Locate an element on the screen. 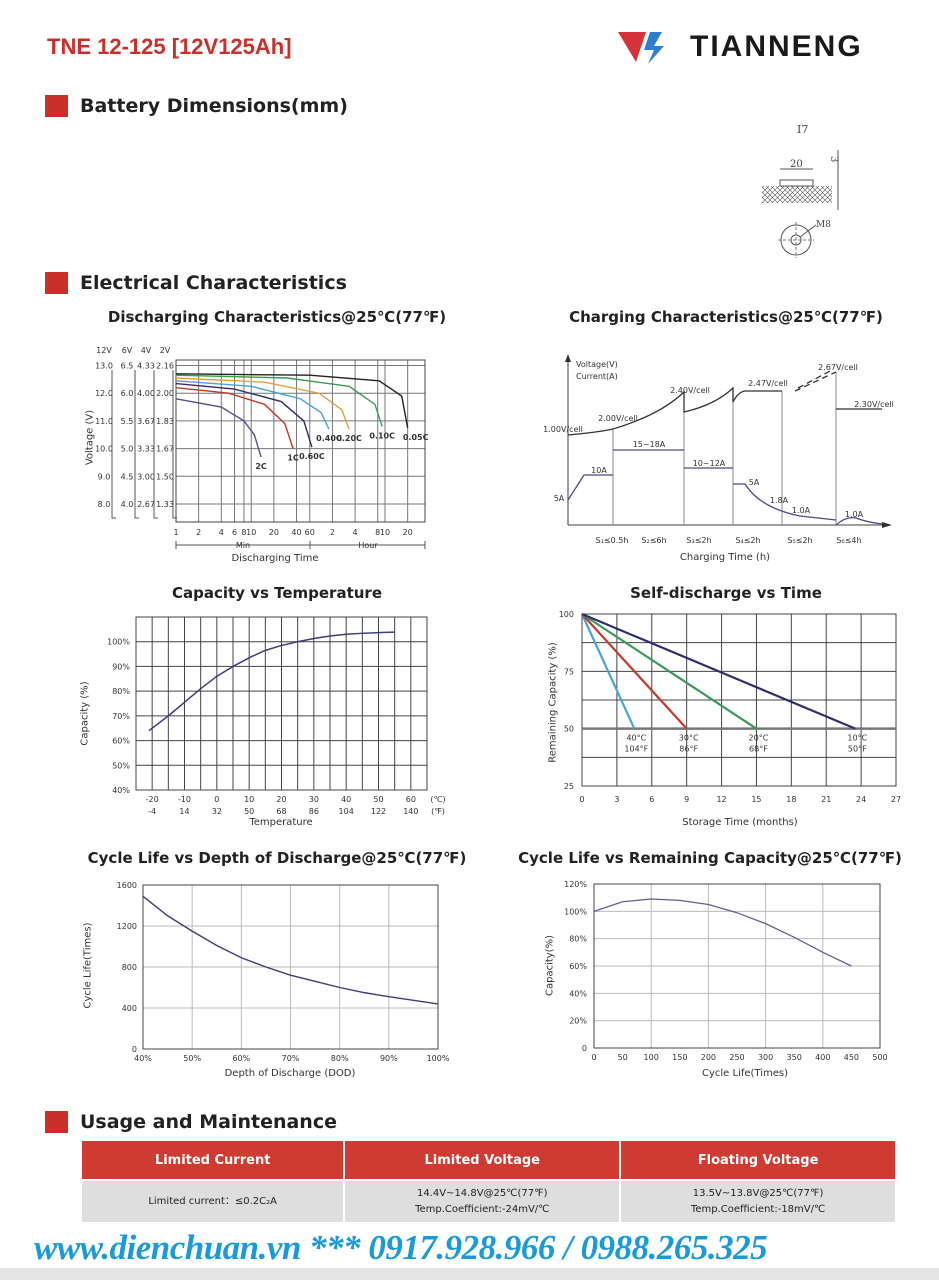  series-label: 0.10C is located at coordinates (382, 435).